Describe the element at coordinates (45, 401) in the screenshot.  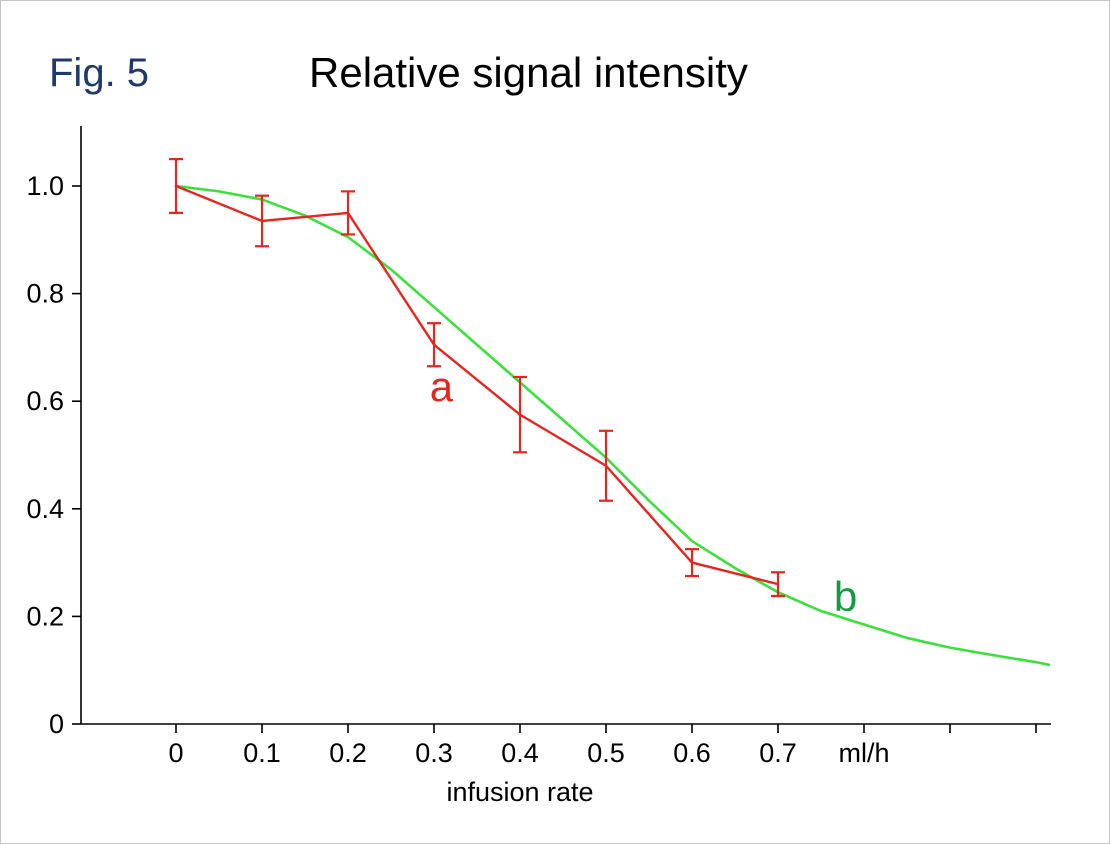
I see `y-tick-label: 0.6` at that location.